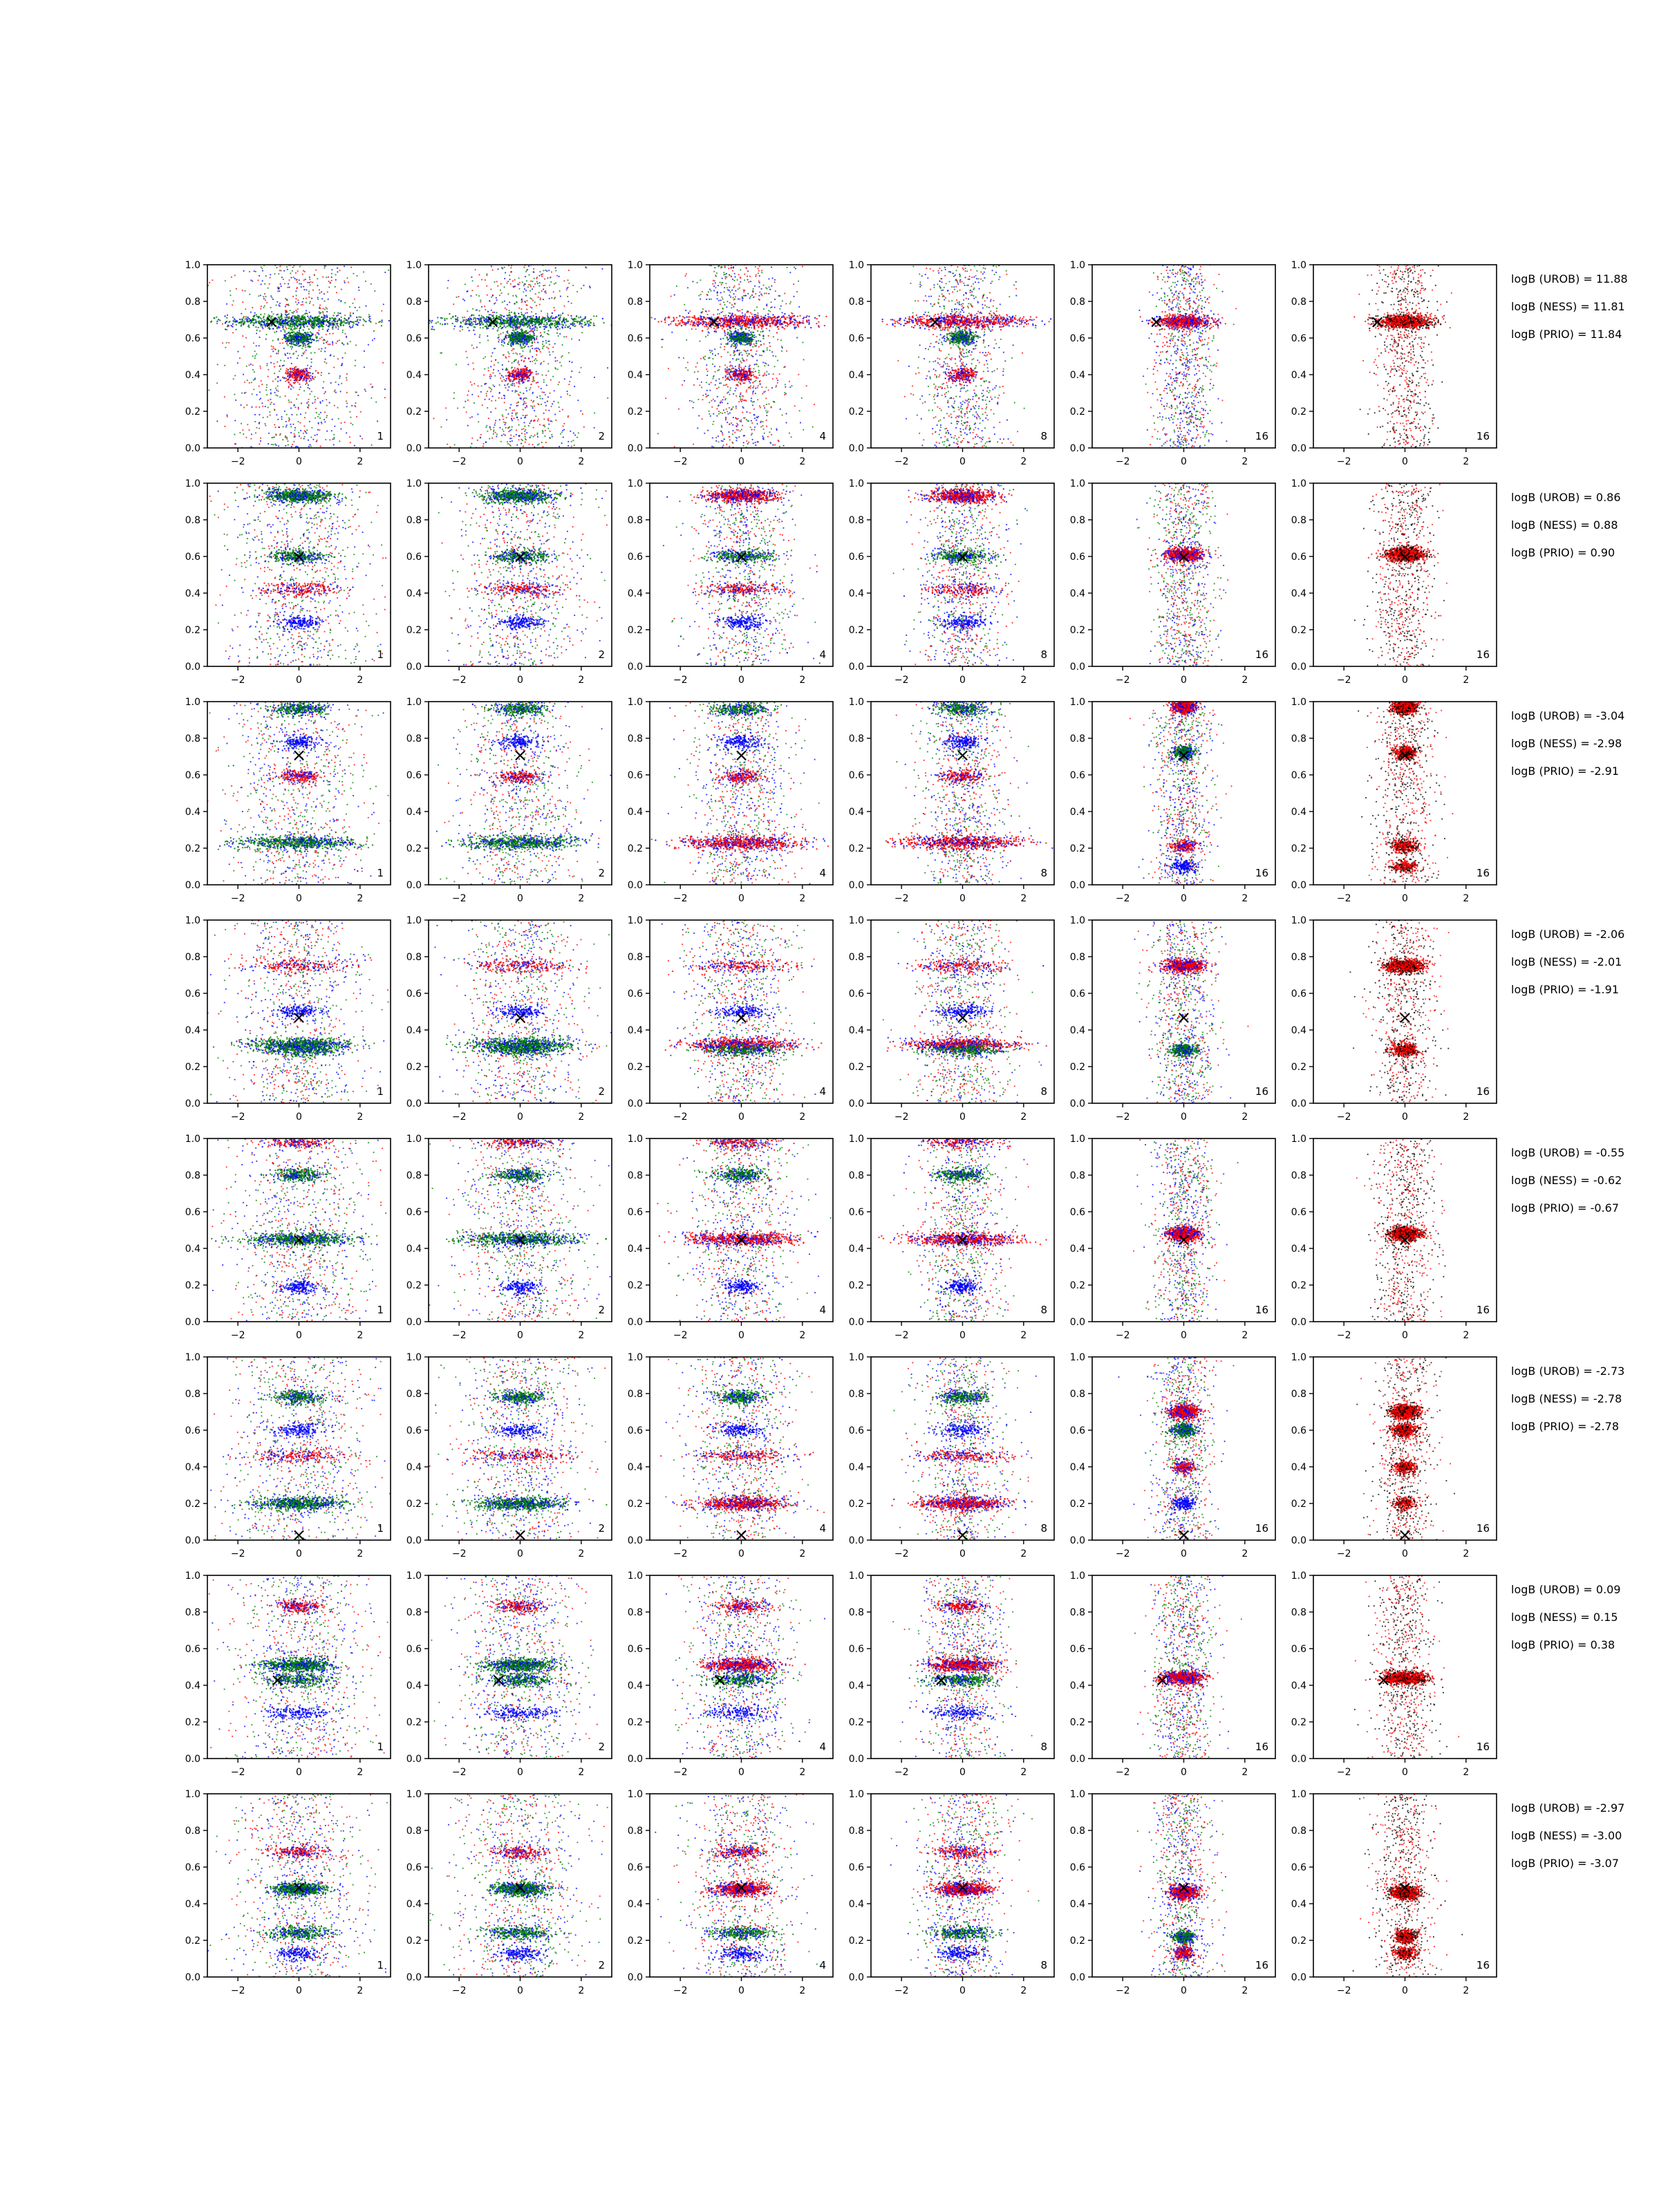  I want to click on panel-r7-c2: 0.00.20.40.60.81.0−2 0 2×2, so click(509, 1675).